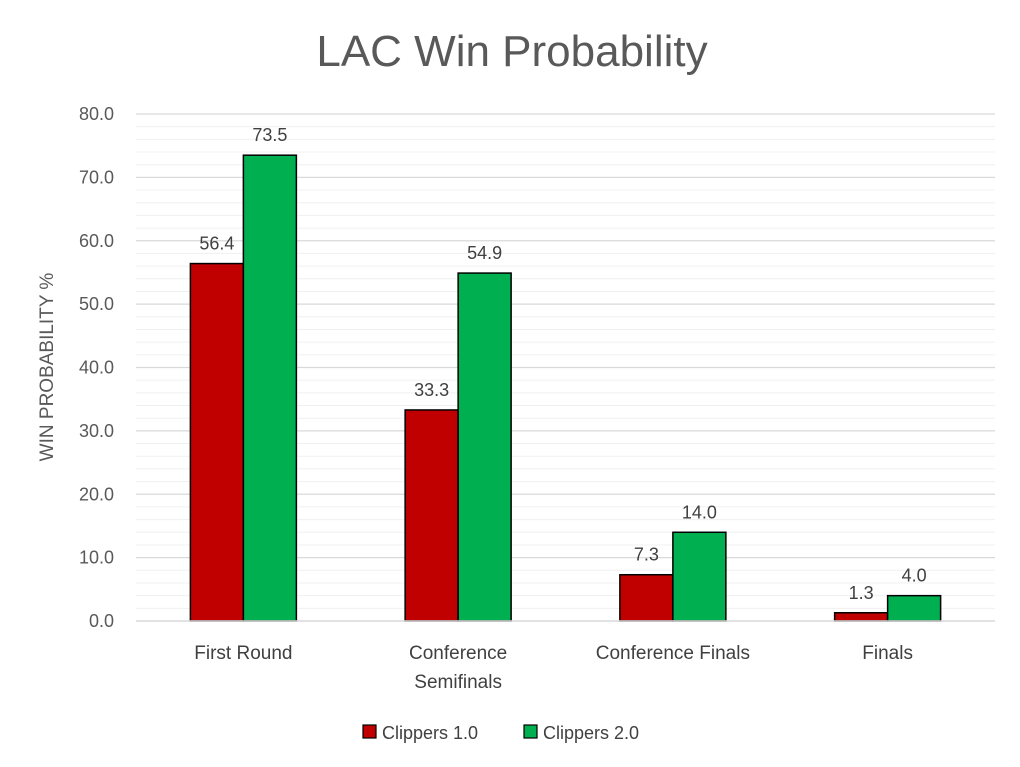  Describe the element at coordinates (243, 653) in the screenshot. I see `x-category-label: First Round` at that location.